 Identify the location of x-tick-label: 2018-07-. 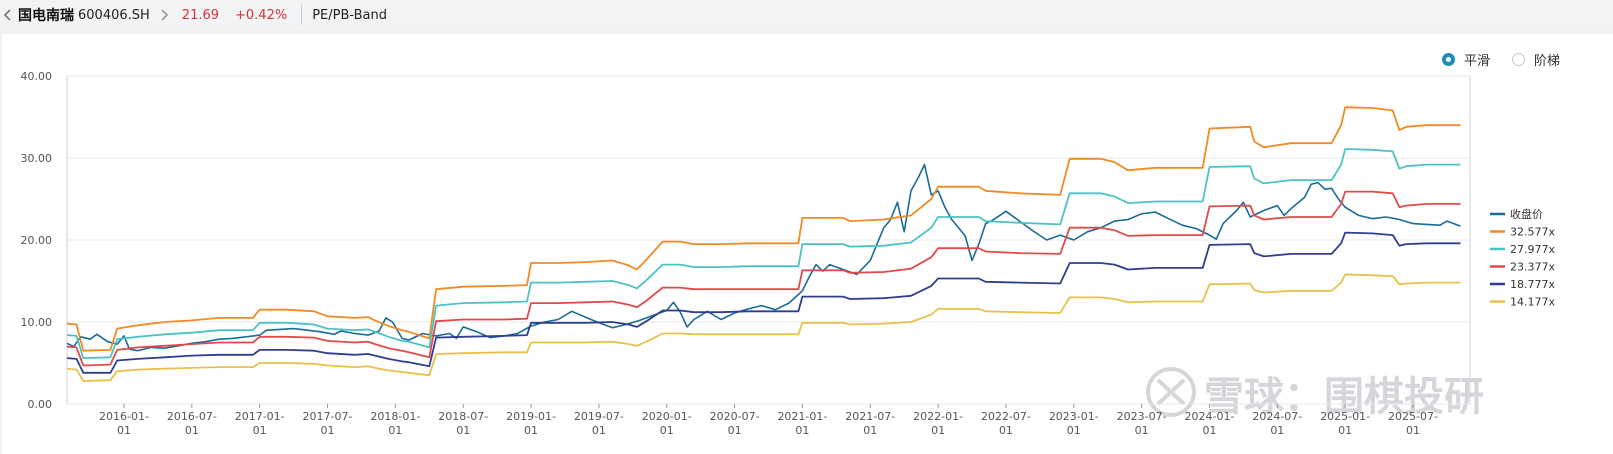
(463, 416).